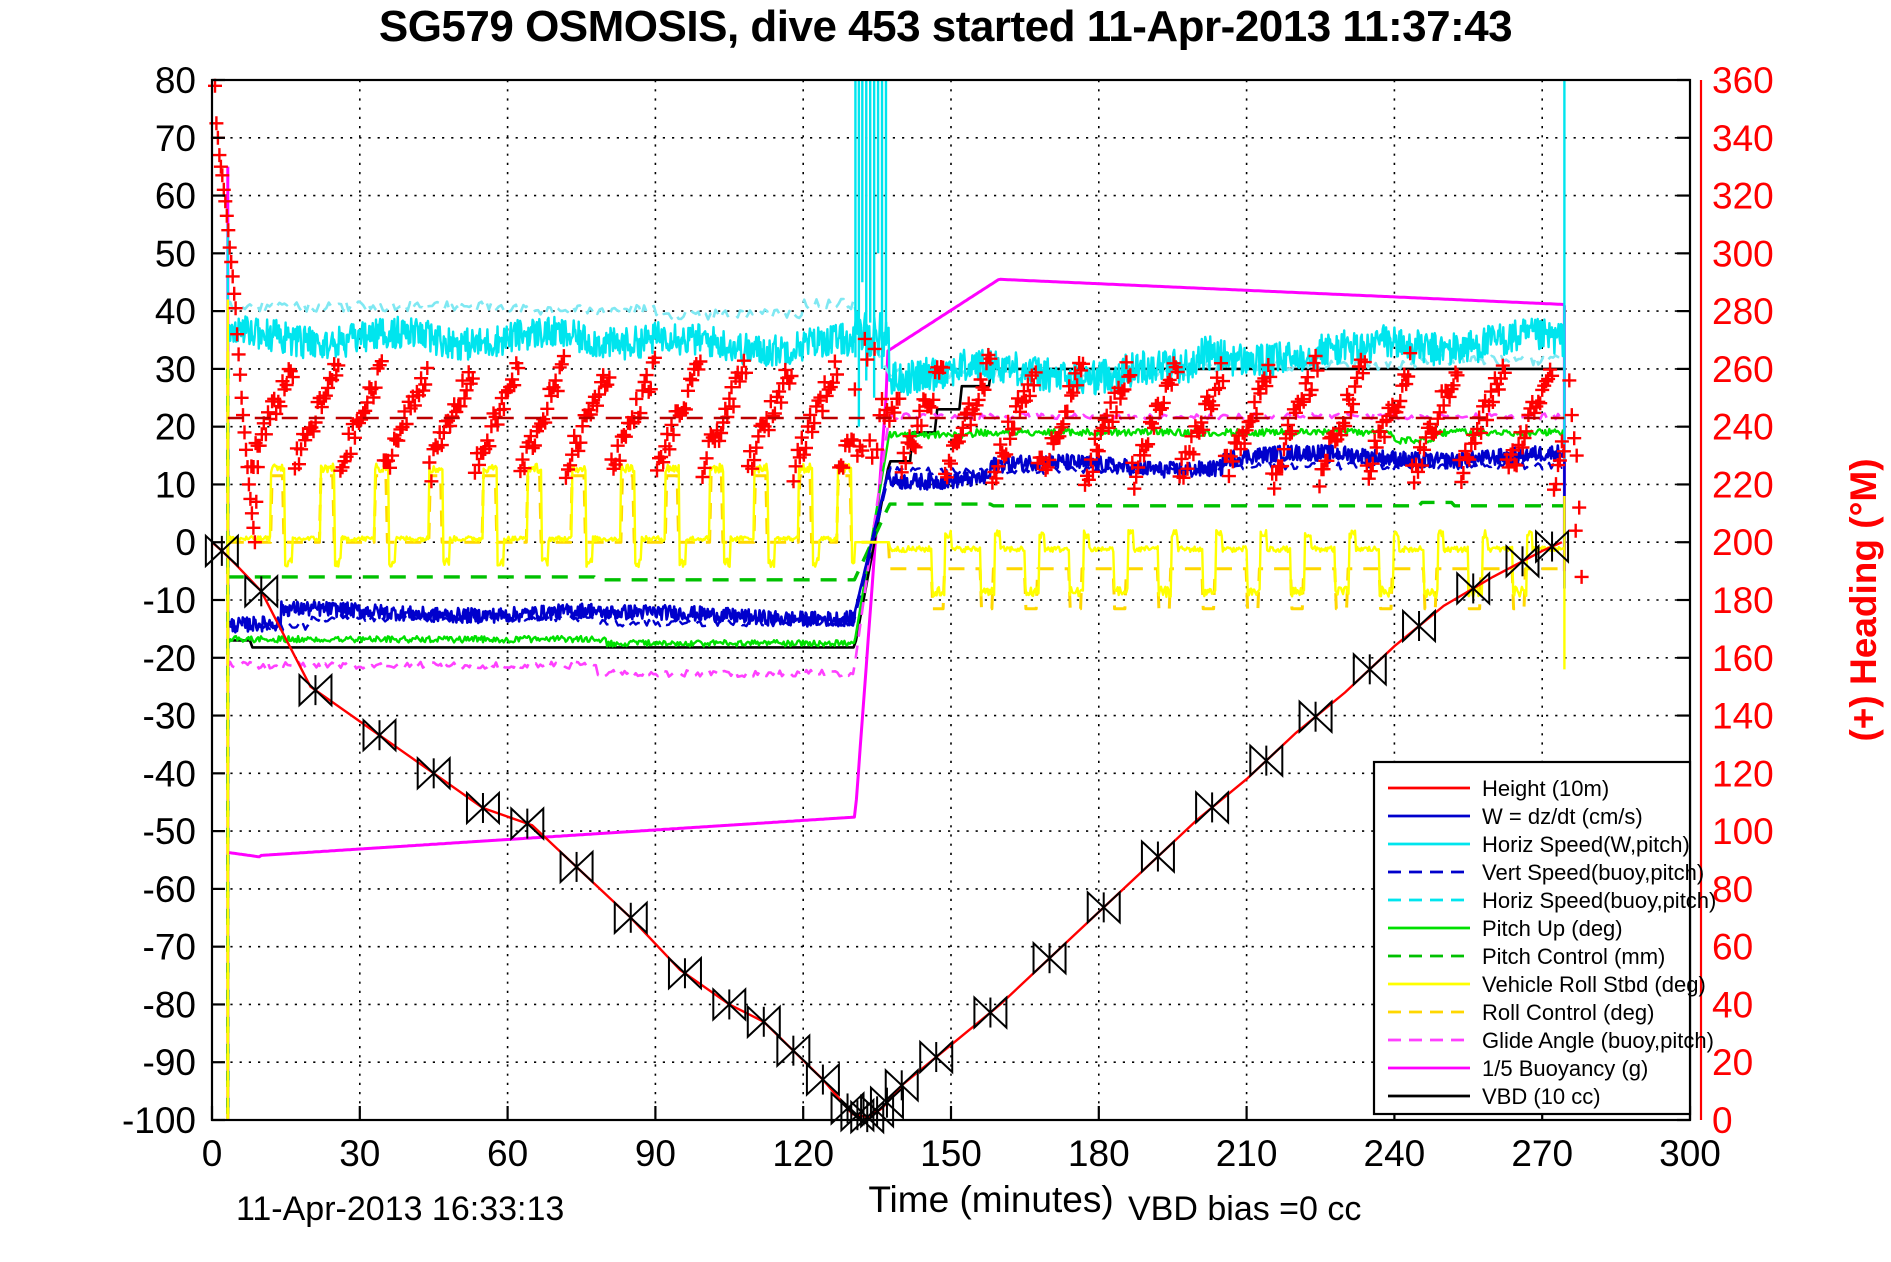 This screenshot has width=1891, height=1262. What do you see at coordinates (169, 1062) in the screenshot?
I see `y-axis-tick-label: -90` at bounding box center [169, 1062].